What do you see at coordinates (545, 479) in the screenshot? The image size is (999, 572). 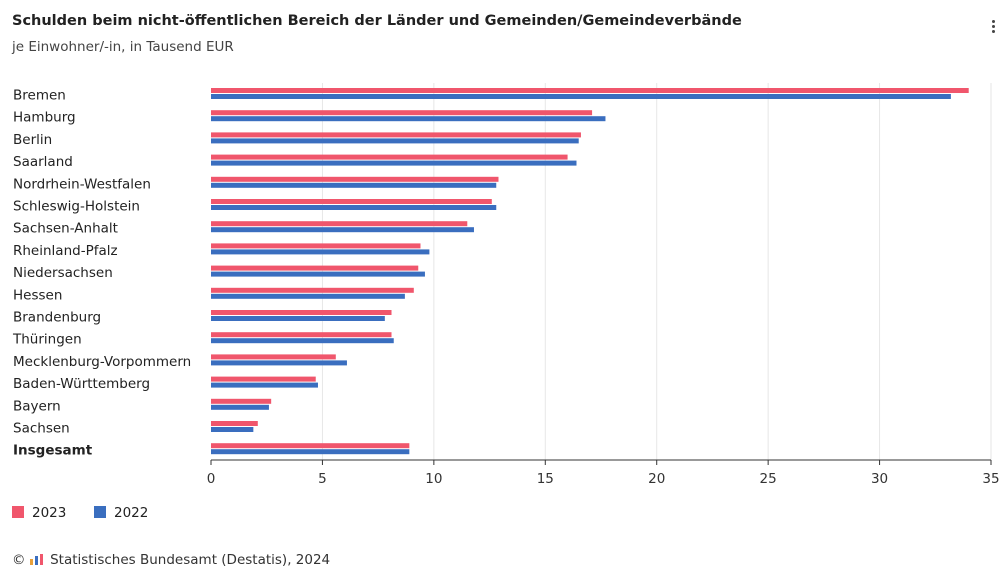 I see `x-tick-label: 15` at bounding box center [545, 479].